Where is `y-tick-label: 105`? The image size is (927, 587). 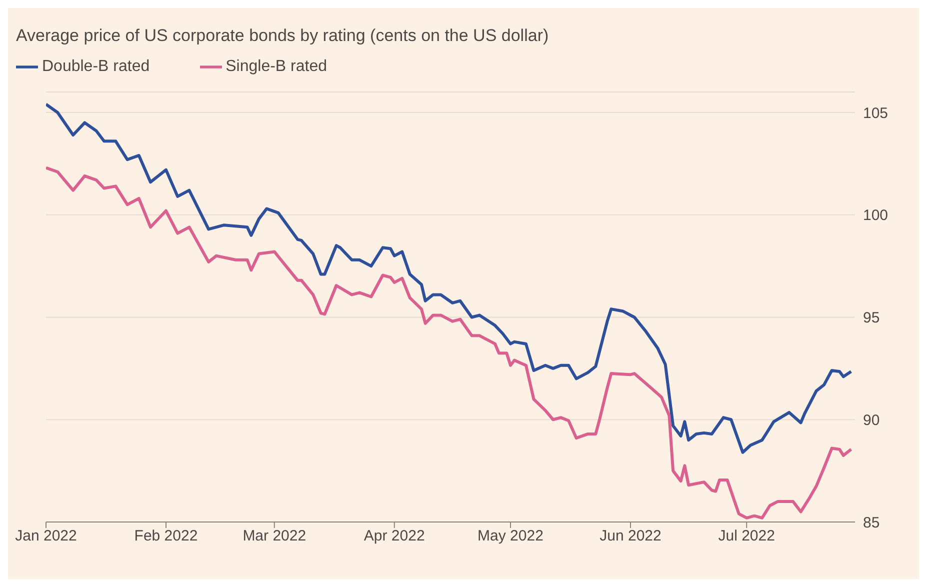 y-tick-label: 105 is located at coordinates (875, 113).